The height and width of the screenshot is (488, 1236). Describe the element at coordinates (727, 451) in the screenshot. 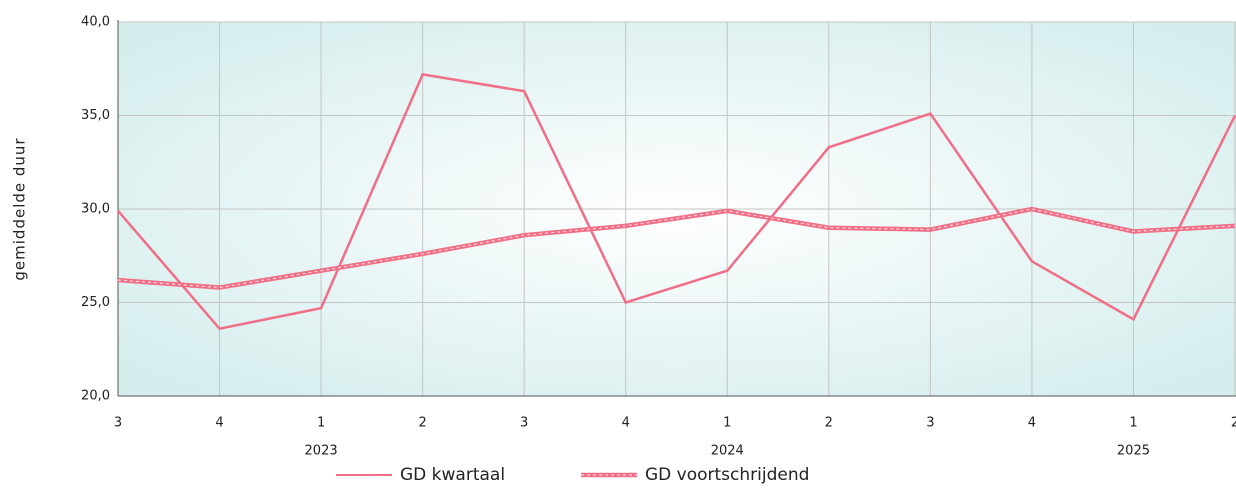

I see `x-group-label: 2024` at that location.